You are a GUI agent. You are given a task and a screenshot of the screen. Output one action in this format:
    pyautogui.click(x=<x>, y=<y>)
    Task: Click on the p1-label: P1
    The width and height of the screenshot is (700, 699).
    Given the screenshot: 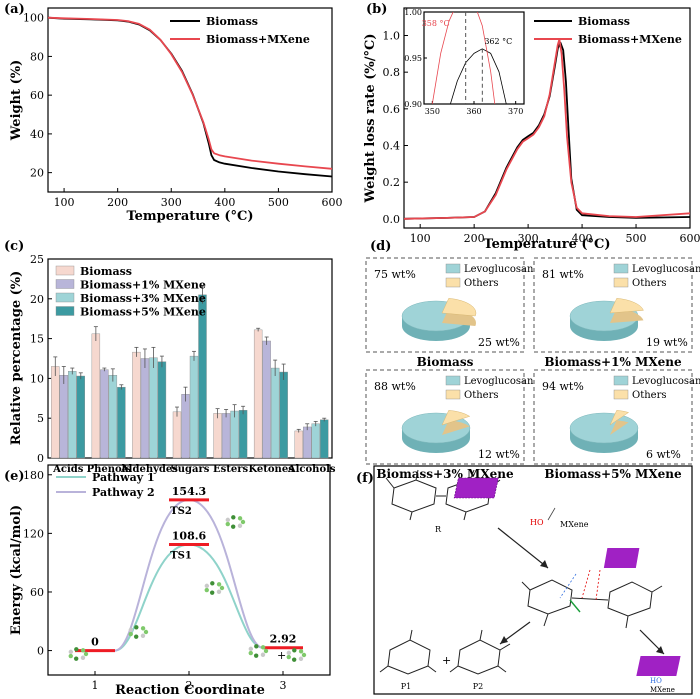 What is the action you would take?
    pyautogui.click(x=406, y=686)
    